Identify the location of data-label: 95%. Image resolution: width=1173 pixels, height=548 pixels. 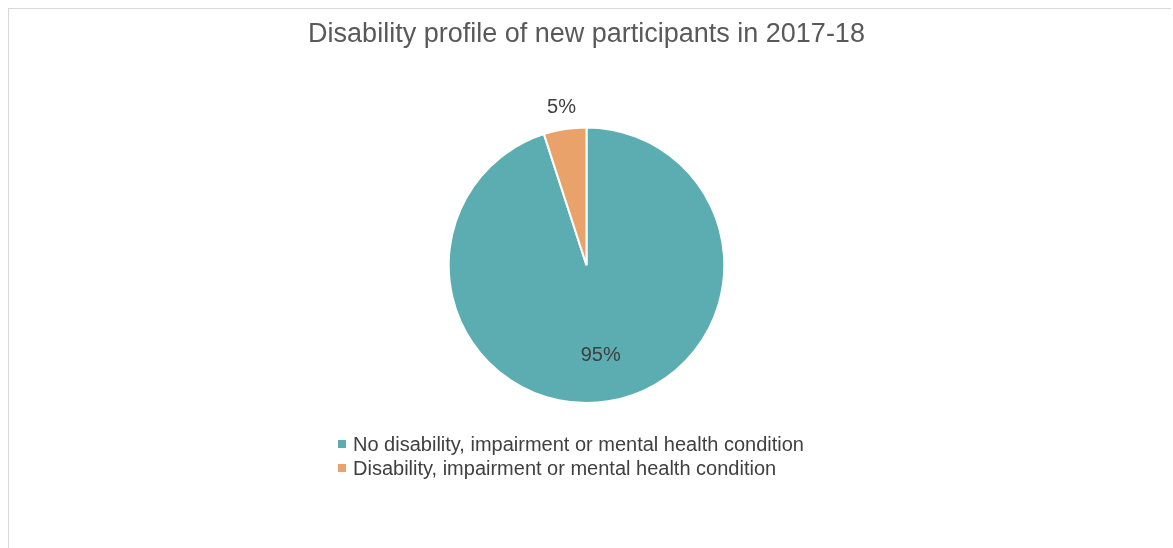
(600, 353).